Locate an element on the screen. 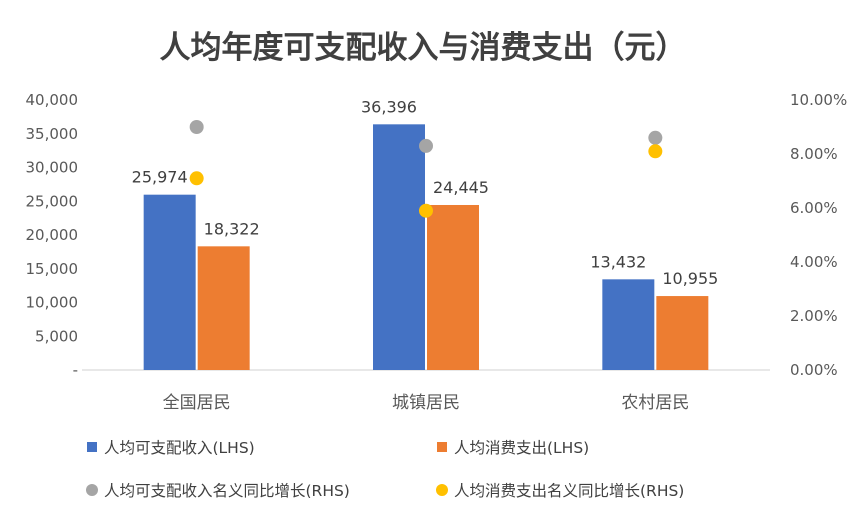  y2-tick-label: 4.00% is located at coordinates (814, 262).